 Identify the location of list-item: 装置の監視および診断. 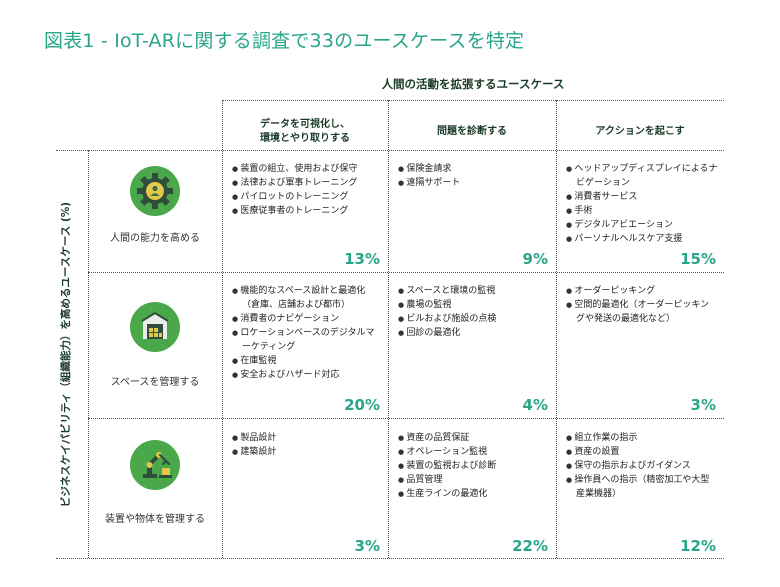
(474, 466).